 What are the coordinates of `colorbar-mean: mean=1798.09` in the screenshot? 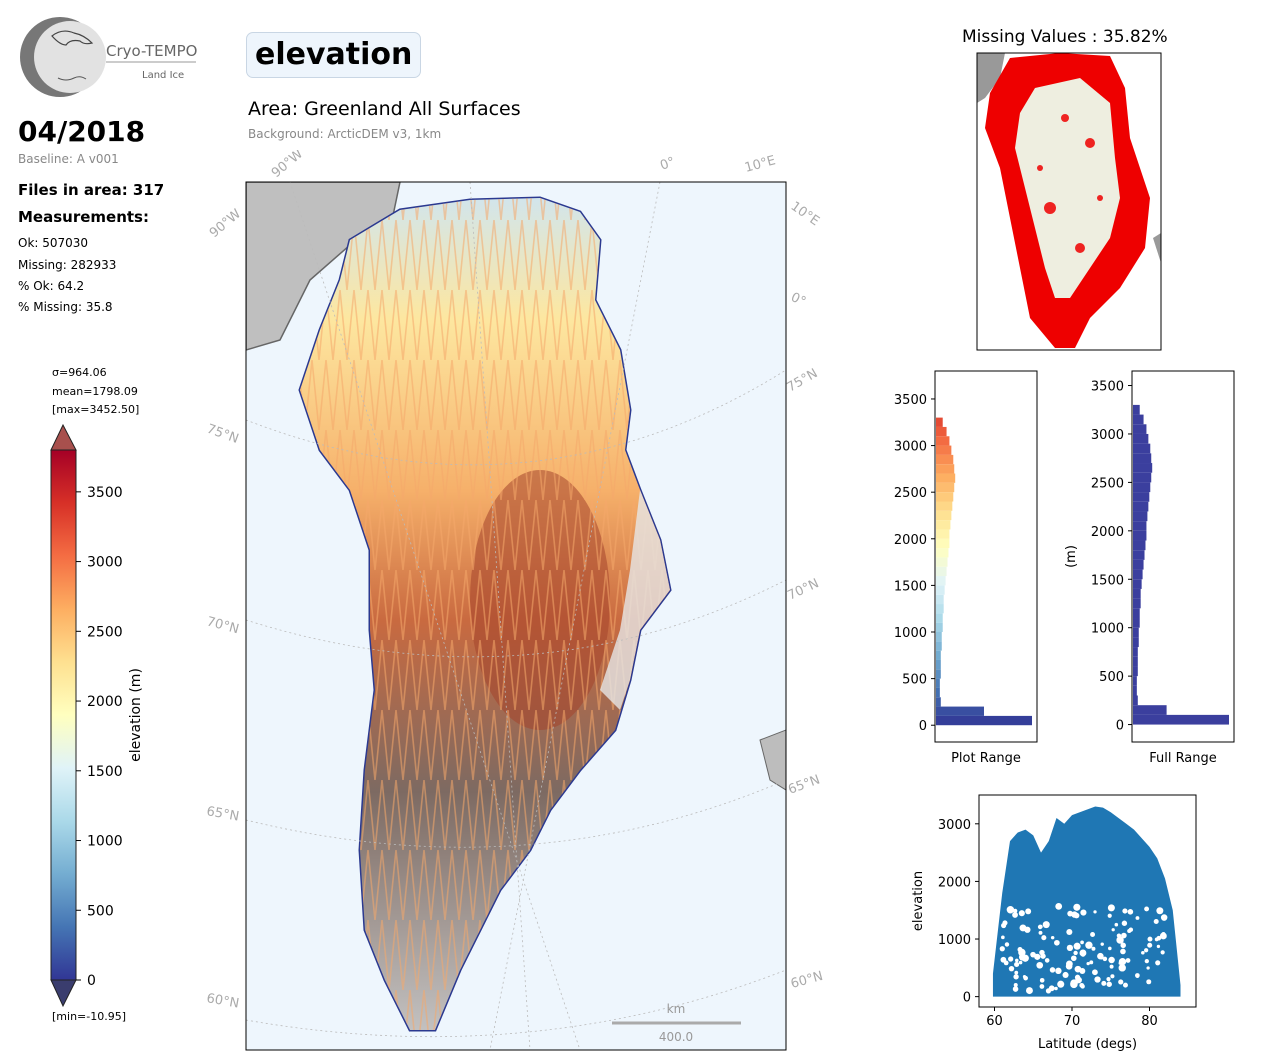 It's located at (95, 391).